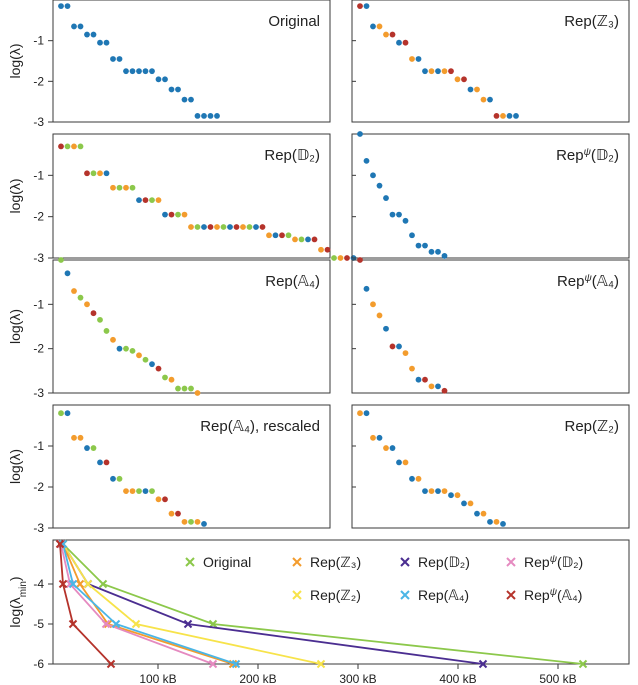 The width and height of the screenshot is (638, 685). Describe the element at coordinates (38, 217) in the screenshot. I see `y-tick-label: -2` at that location.